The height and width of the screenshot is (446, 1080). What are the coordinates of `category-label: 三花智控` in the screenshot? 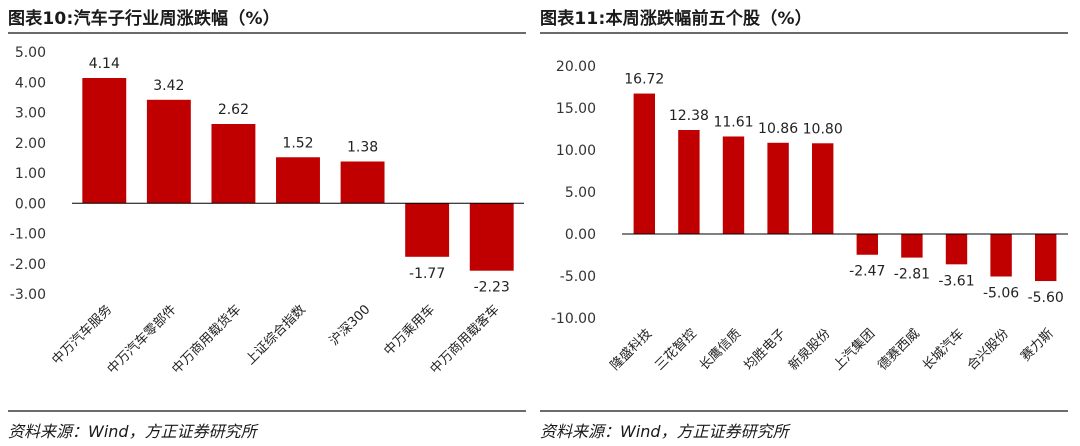 It's located at (676, 350).